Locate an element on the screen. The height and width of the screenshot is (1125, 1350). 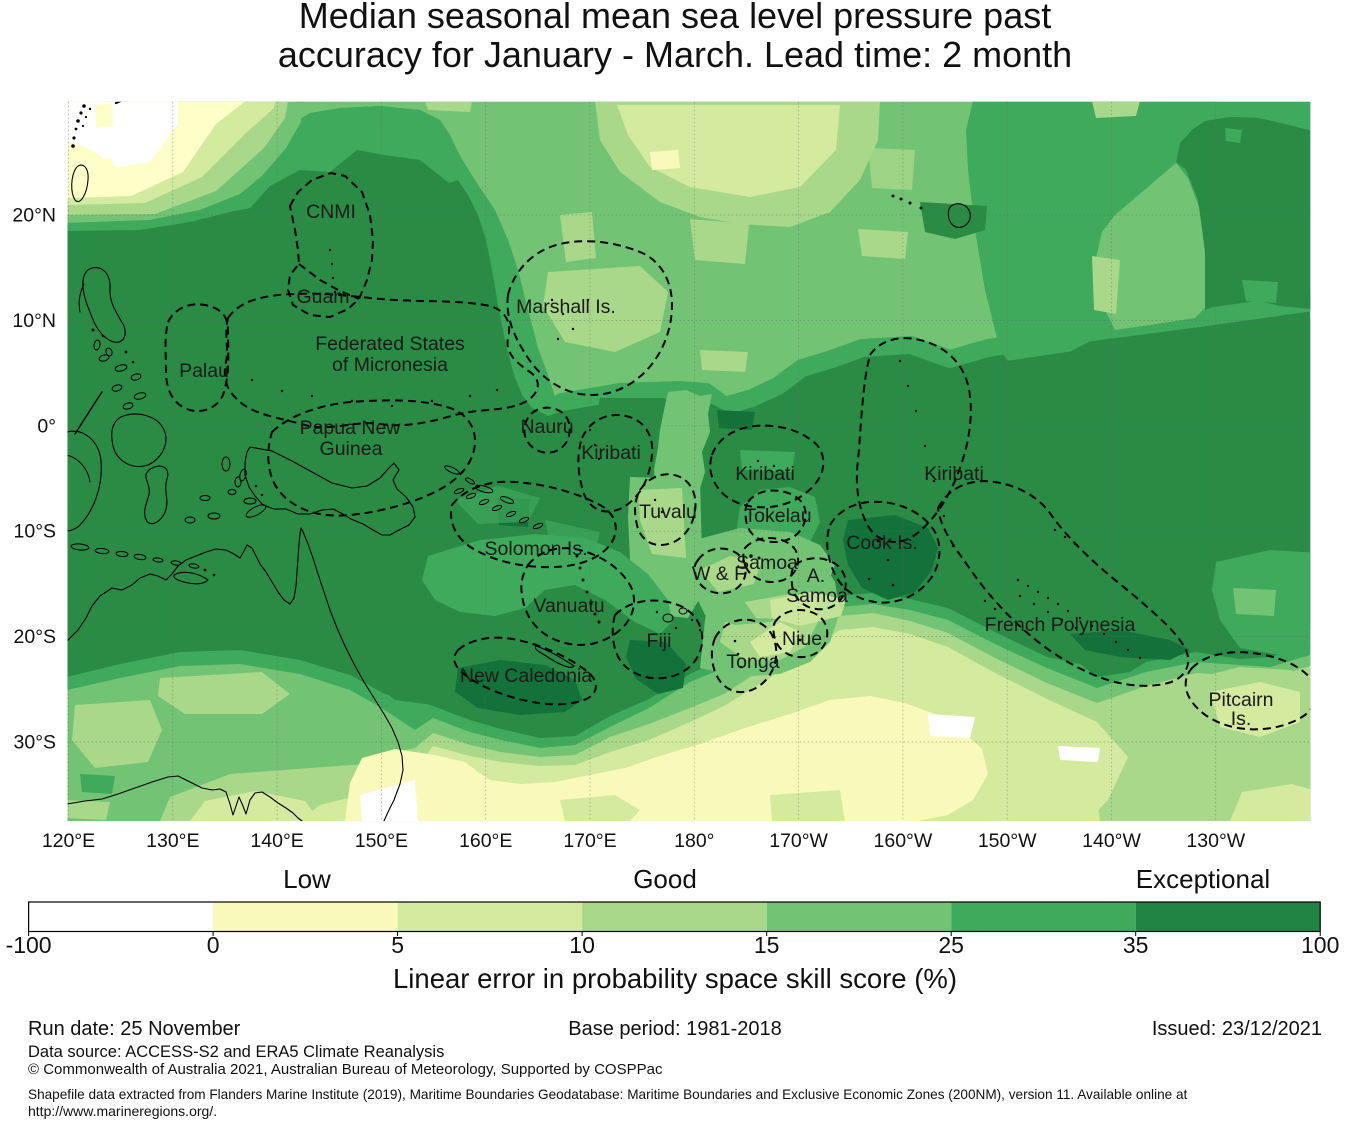
svg-text: 20°S is located at coordinates (35, 637).